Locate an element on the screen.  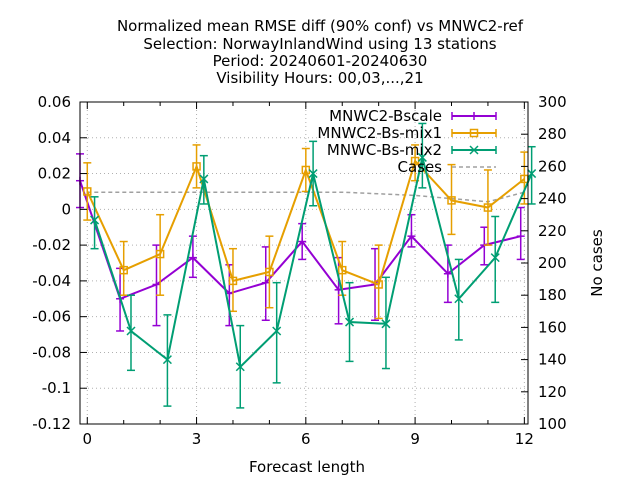
cases-line is located at coordinates (306, 197).